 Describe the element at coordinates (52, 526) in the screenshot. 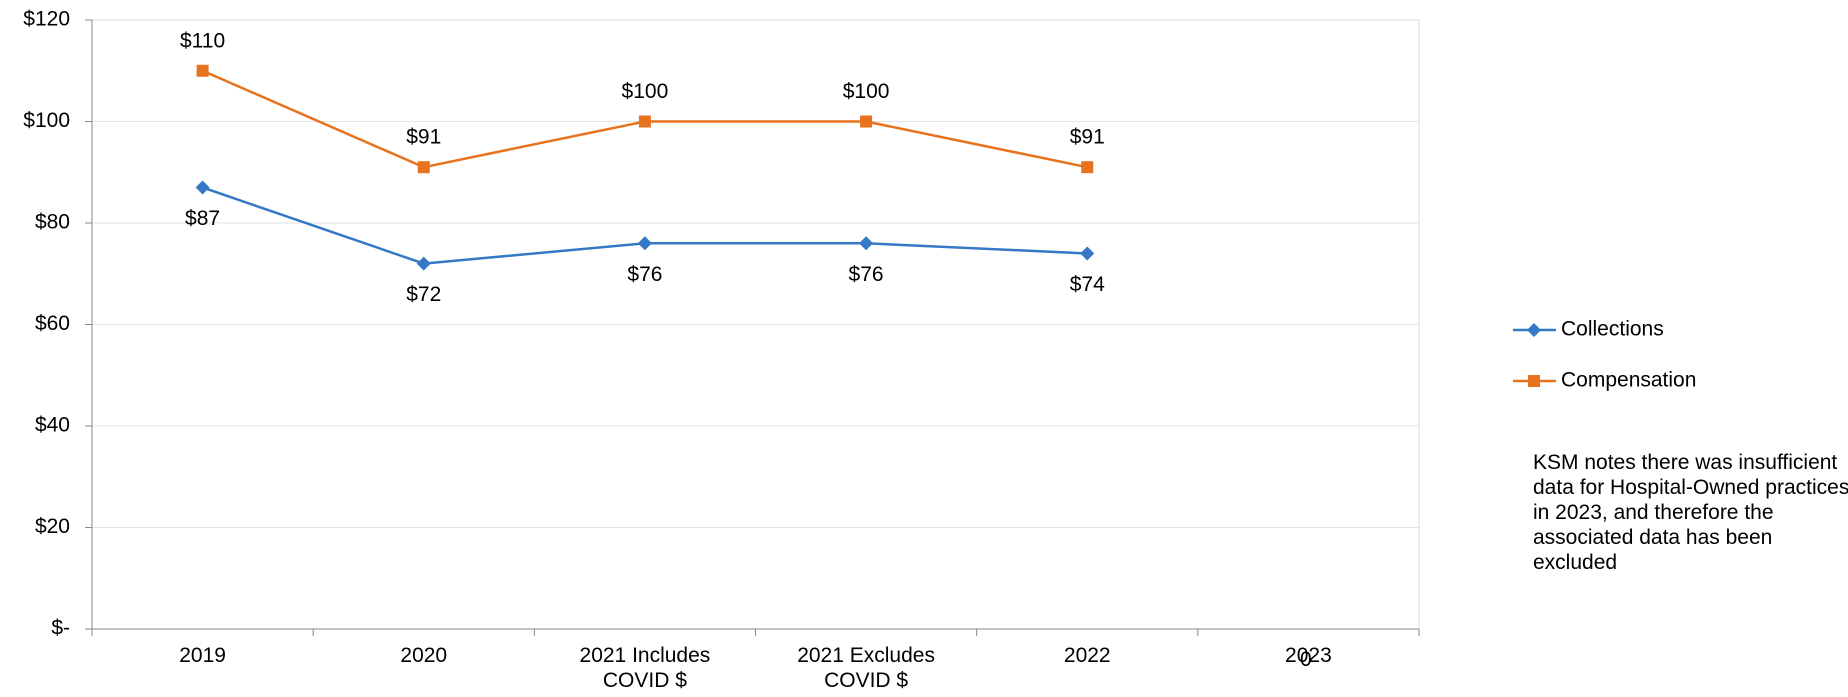

I see `y-tick-label: $20` at that location.